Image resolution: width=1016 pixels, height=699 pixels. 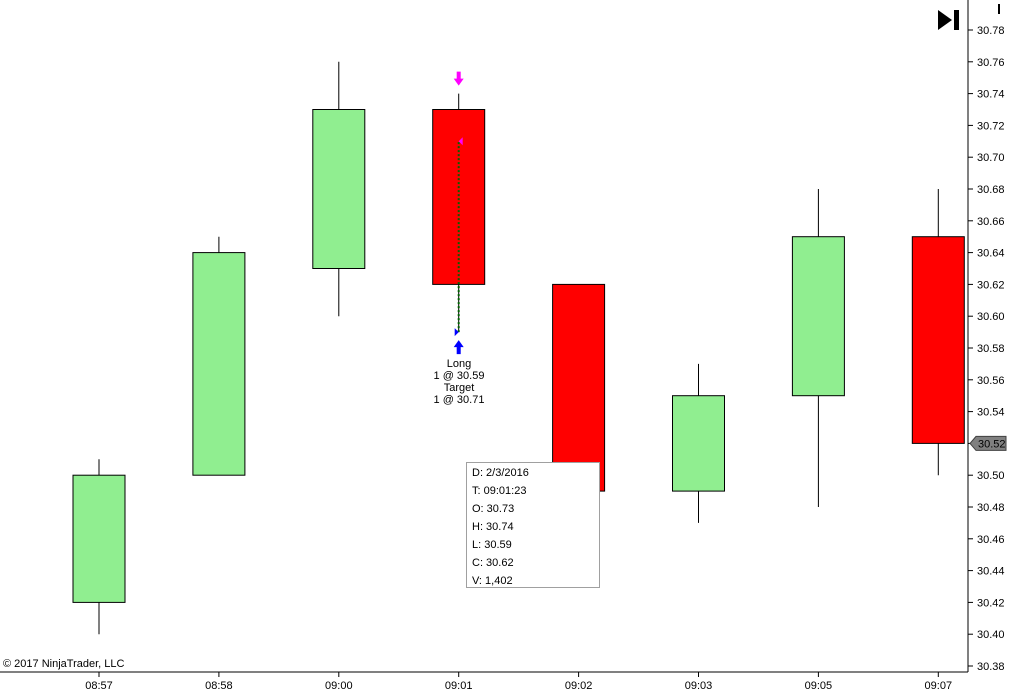 What do you see at coordinates (991, 508) in the screenshot?
I see `y-tick-label: 30.48` at bounding box center [991, 508].